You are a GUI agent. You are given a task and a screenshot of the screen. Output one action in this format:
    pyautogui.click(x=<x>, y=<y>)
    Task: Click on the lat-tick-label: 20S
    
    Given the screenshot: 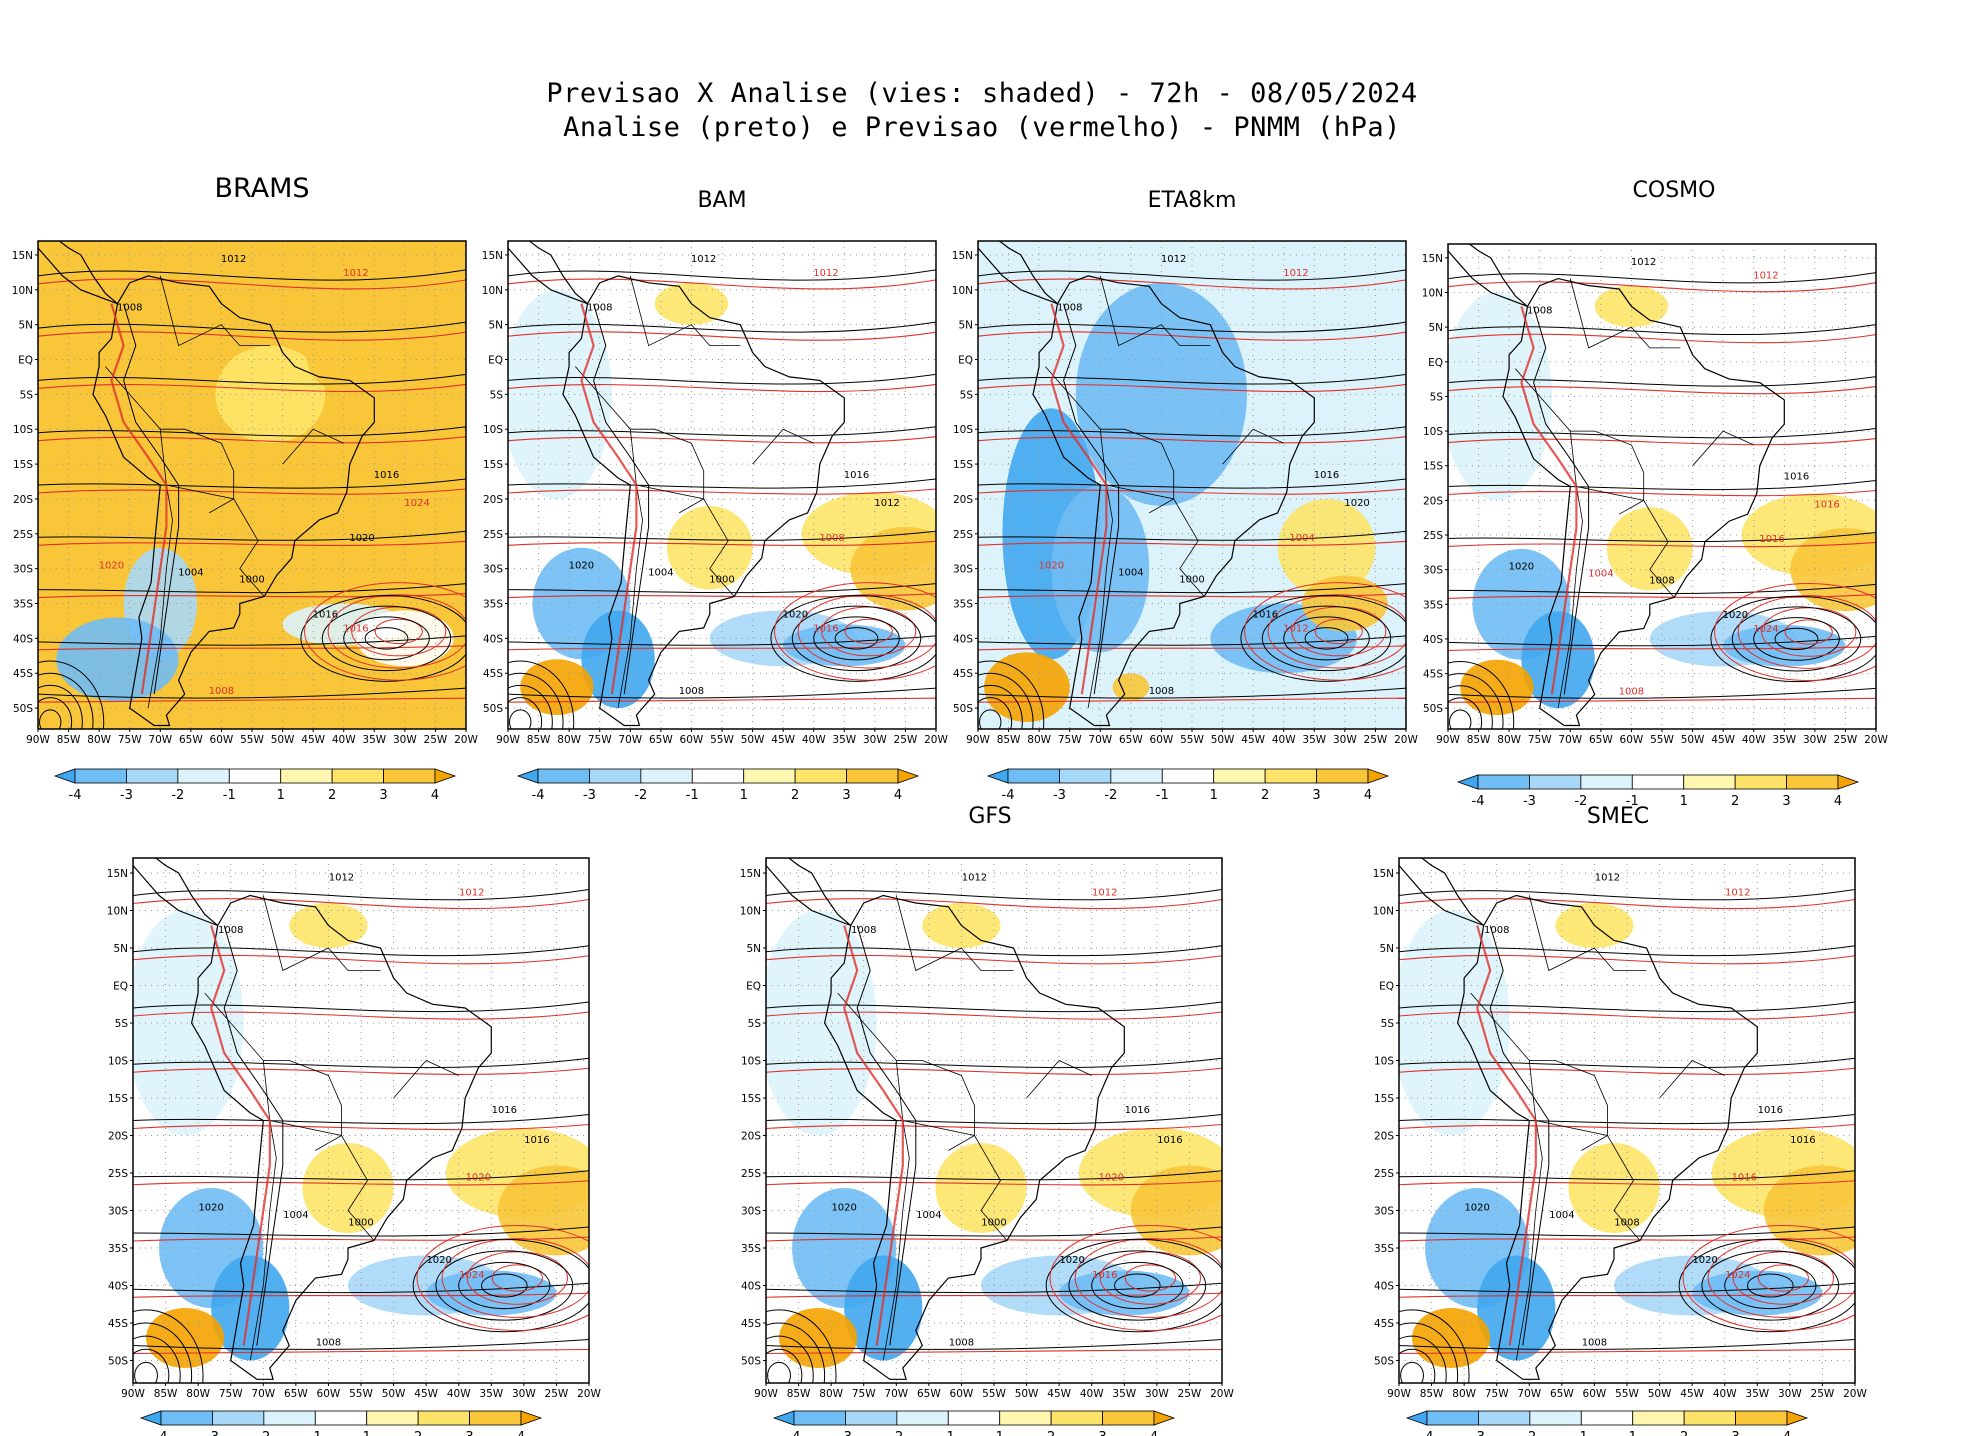 What is the action you would take?
    pyautogui.click(x=1433, y=501)
    